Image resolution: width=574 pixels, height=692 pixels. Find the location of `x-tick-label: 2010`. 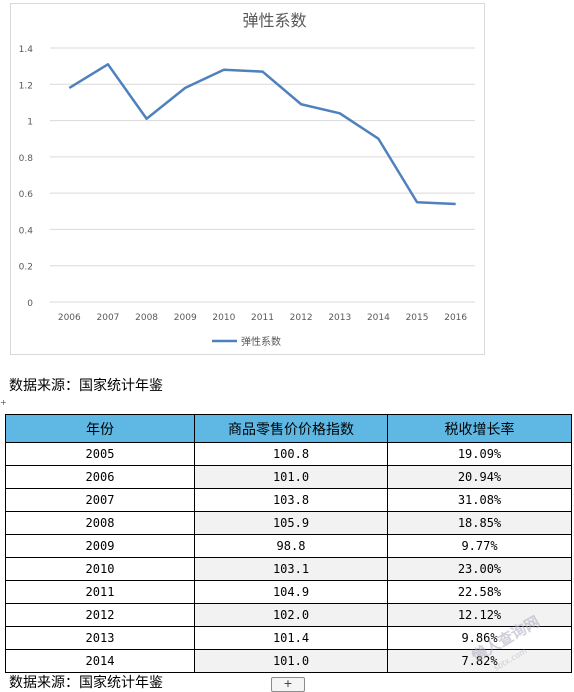

x-tick-label: 2010 is located at coordinates (223, 318).